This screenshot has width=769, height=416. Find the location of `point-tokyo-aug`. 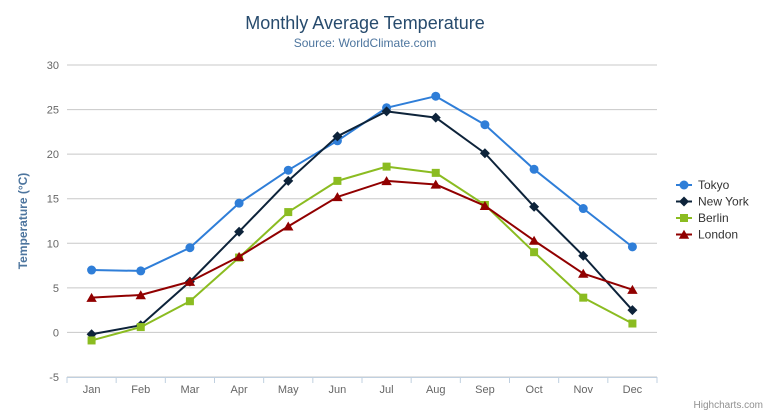

point-tokyo-aug is located at coordinates (436, 96).